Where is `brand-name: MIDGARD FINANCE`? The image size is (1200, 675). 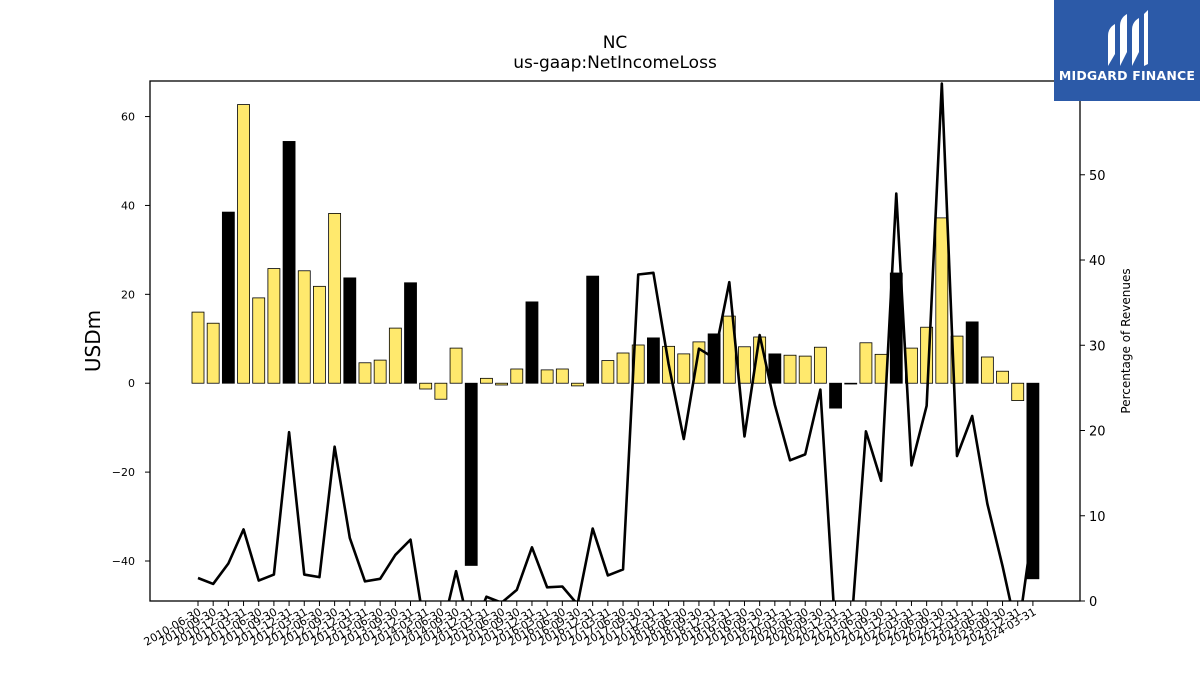 brand-name: MIDGARD FINANCE is located at coordinates (1127, 75).